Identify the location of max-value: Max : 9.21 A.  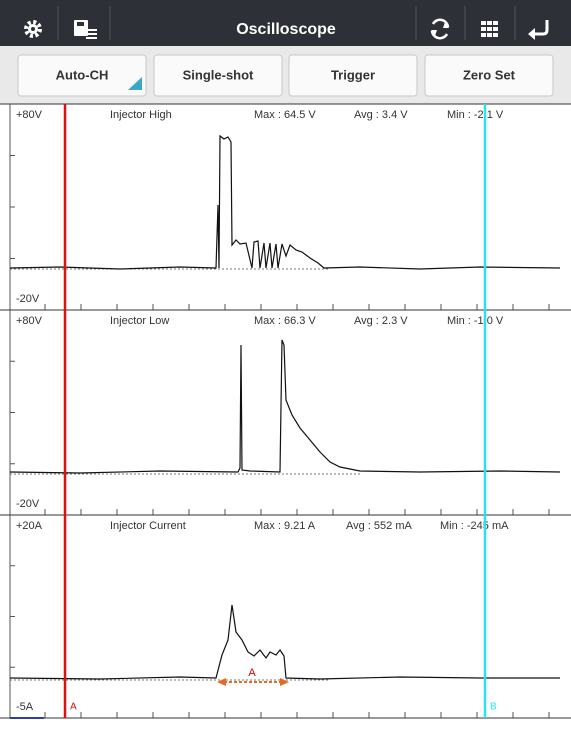
(285, 526).